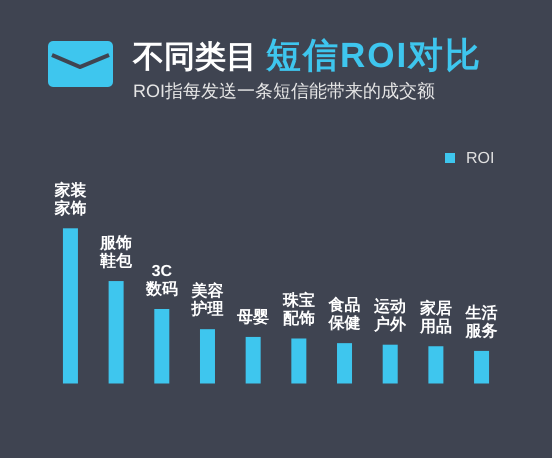  I want to click on category-label: 3C数码, so click(162, 280).